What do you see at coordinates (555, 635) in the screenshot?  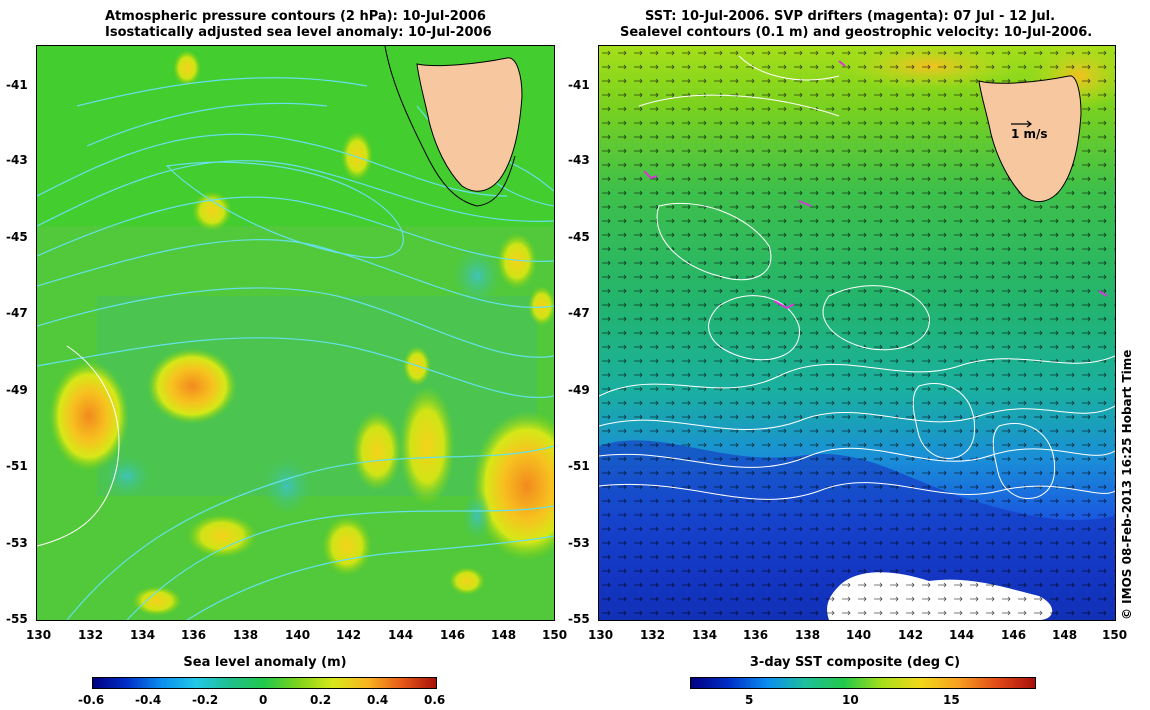 I see `left-x-tick: 150` at bounding box center [555, 635].